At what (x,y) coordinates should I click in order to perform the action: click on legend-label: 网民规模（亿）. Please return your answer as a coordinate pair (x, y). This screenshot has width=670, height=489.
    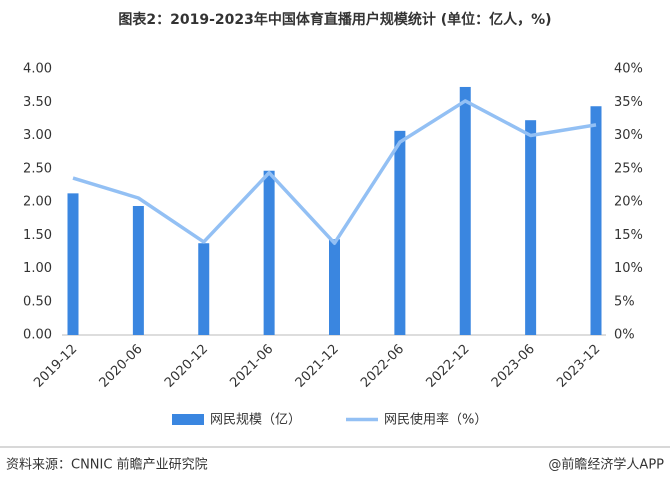
    Looking at the image, I should click on (255, 420).